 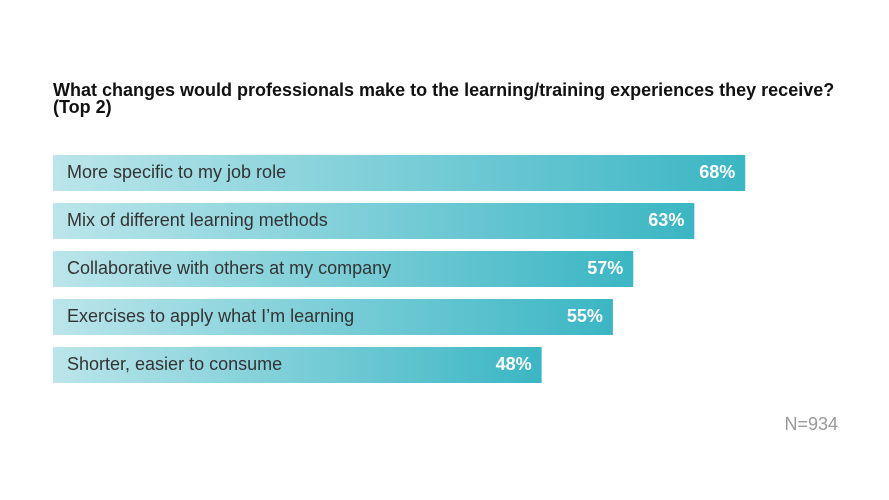 What do you see at coordinates (811, 424) in the screenshot?
I see `sample-note: N=934` at bounding box center [811, 424].